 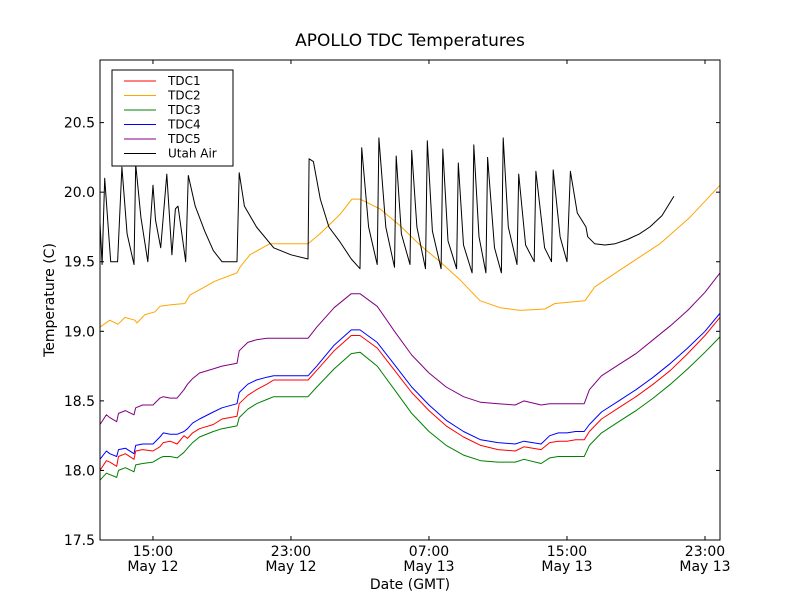 What do you see at coordinates (79, 193) in the screenshot?
I see `y-tick-label: 20.0` at bounding box center [79, 193].